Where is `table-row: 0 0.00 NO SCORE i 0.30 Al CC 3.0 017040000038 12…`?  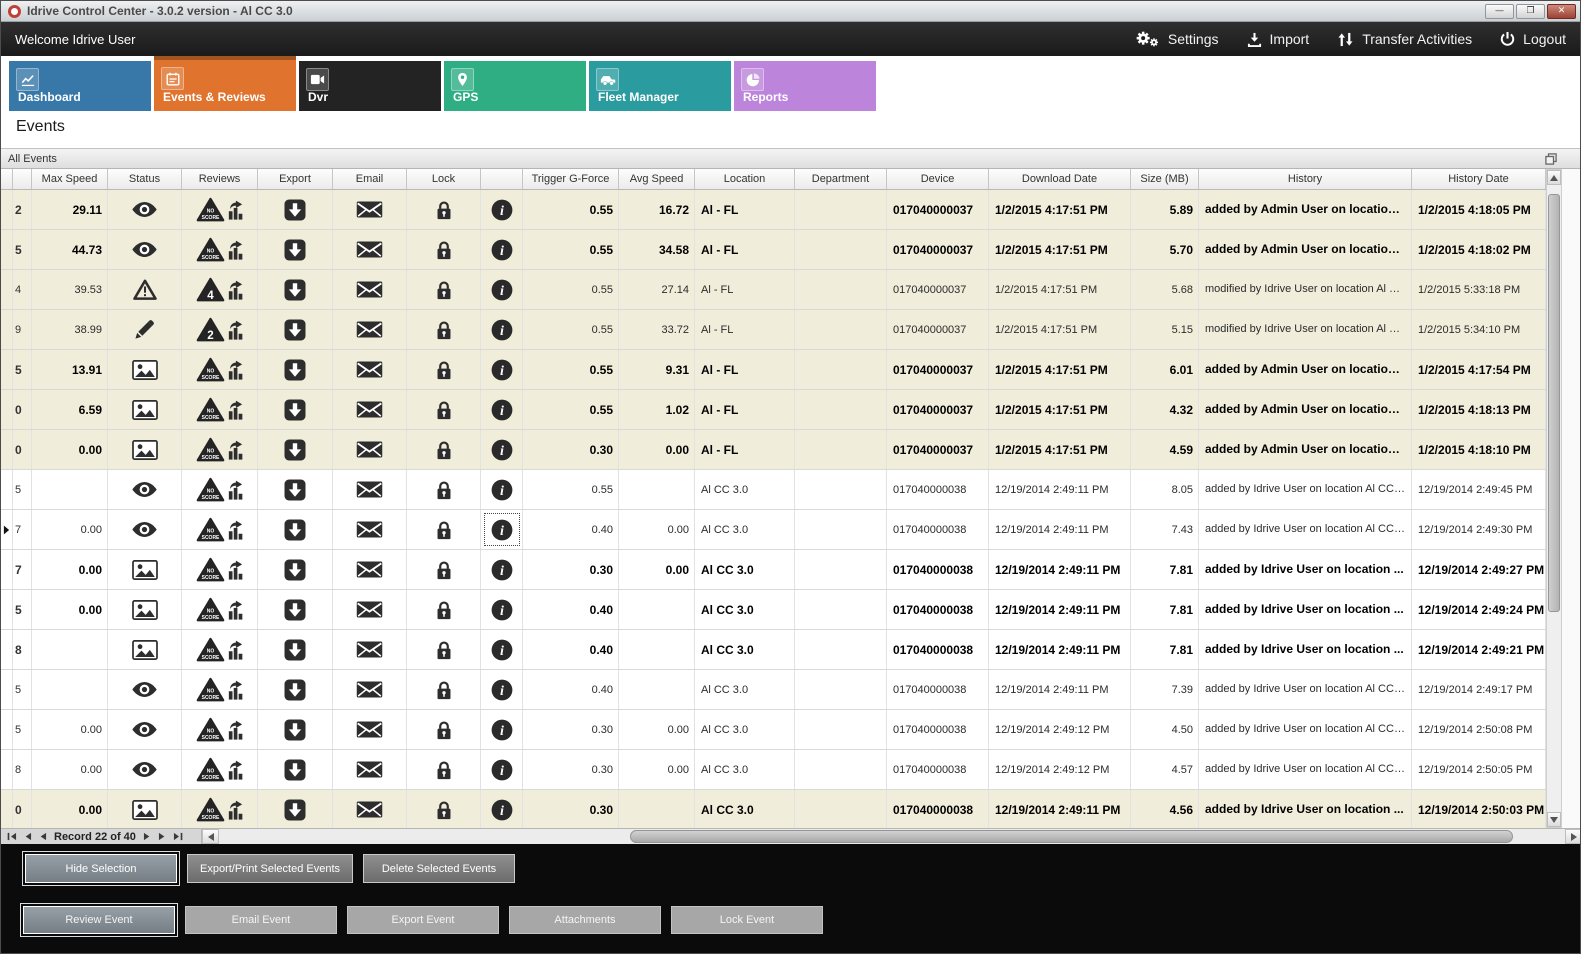
table-row: 0 0.00 NO SCORE i 0.30 Al CC 3.0 017040000038 12… is located at coordinates (773, 809).